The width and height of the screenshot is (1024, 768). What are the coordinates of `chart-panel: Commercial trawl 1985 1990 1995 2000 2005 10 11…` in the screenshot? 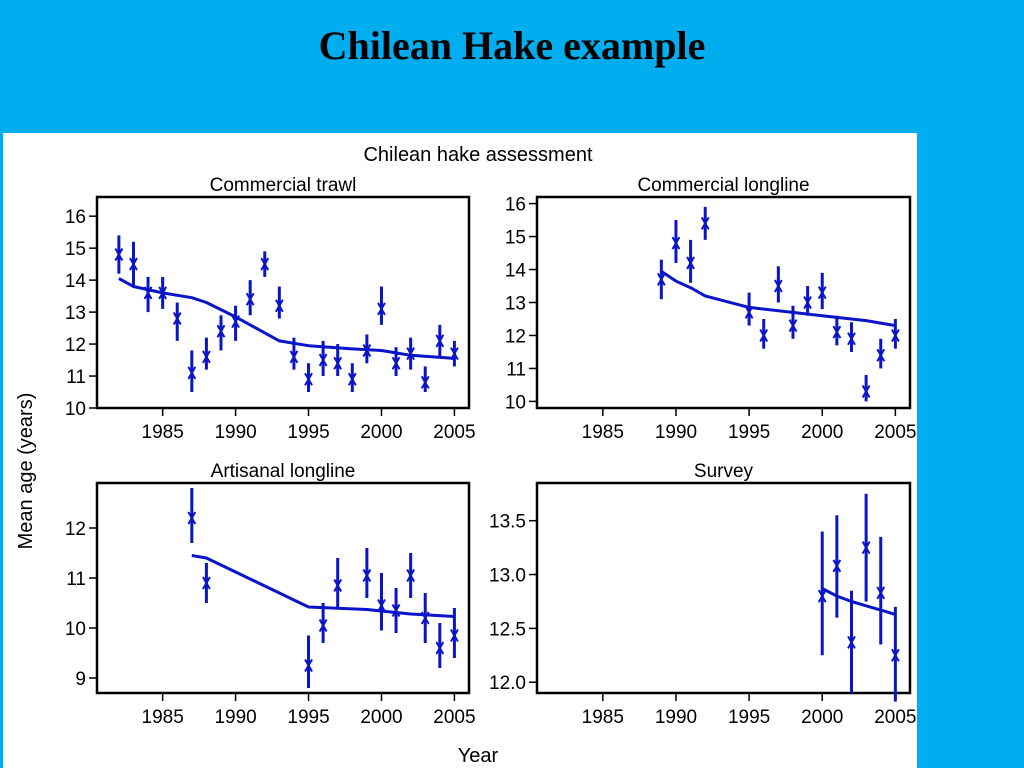 It's located at (270, 309).